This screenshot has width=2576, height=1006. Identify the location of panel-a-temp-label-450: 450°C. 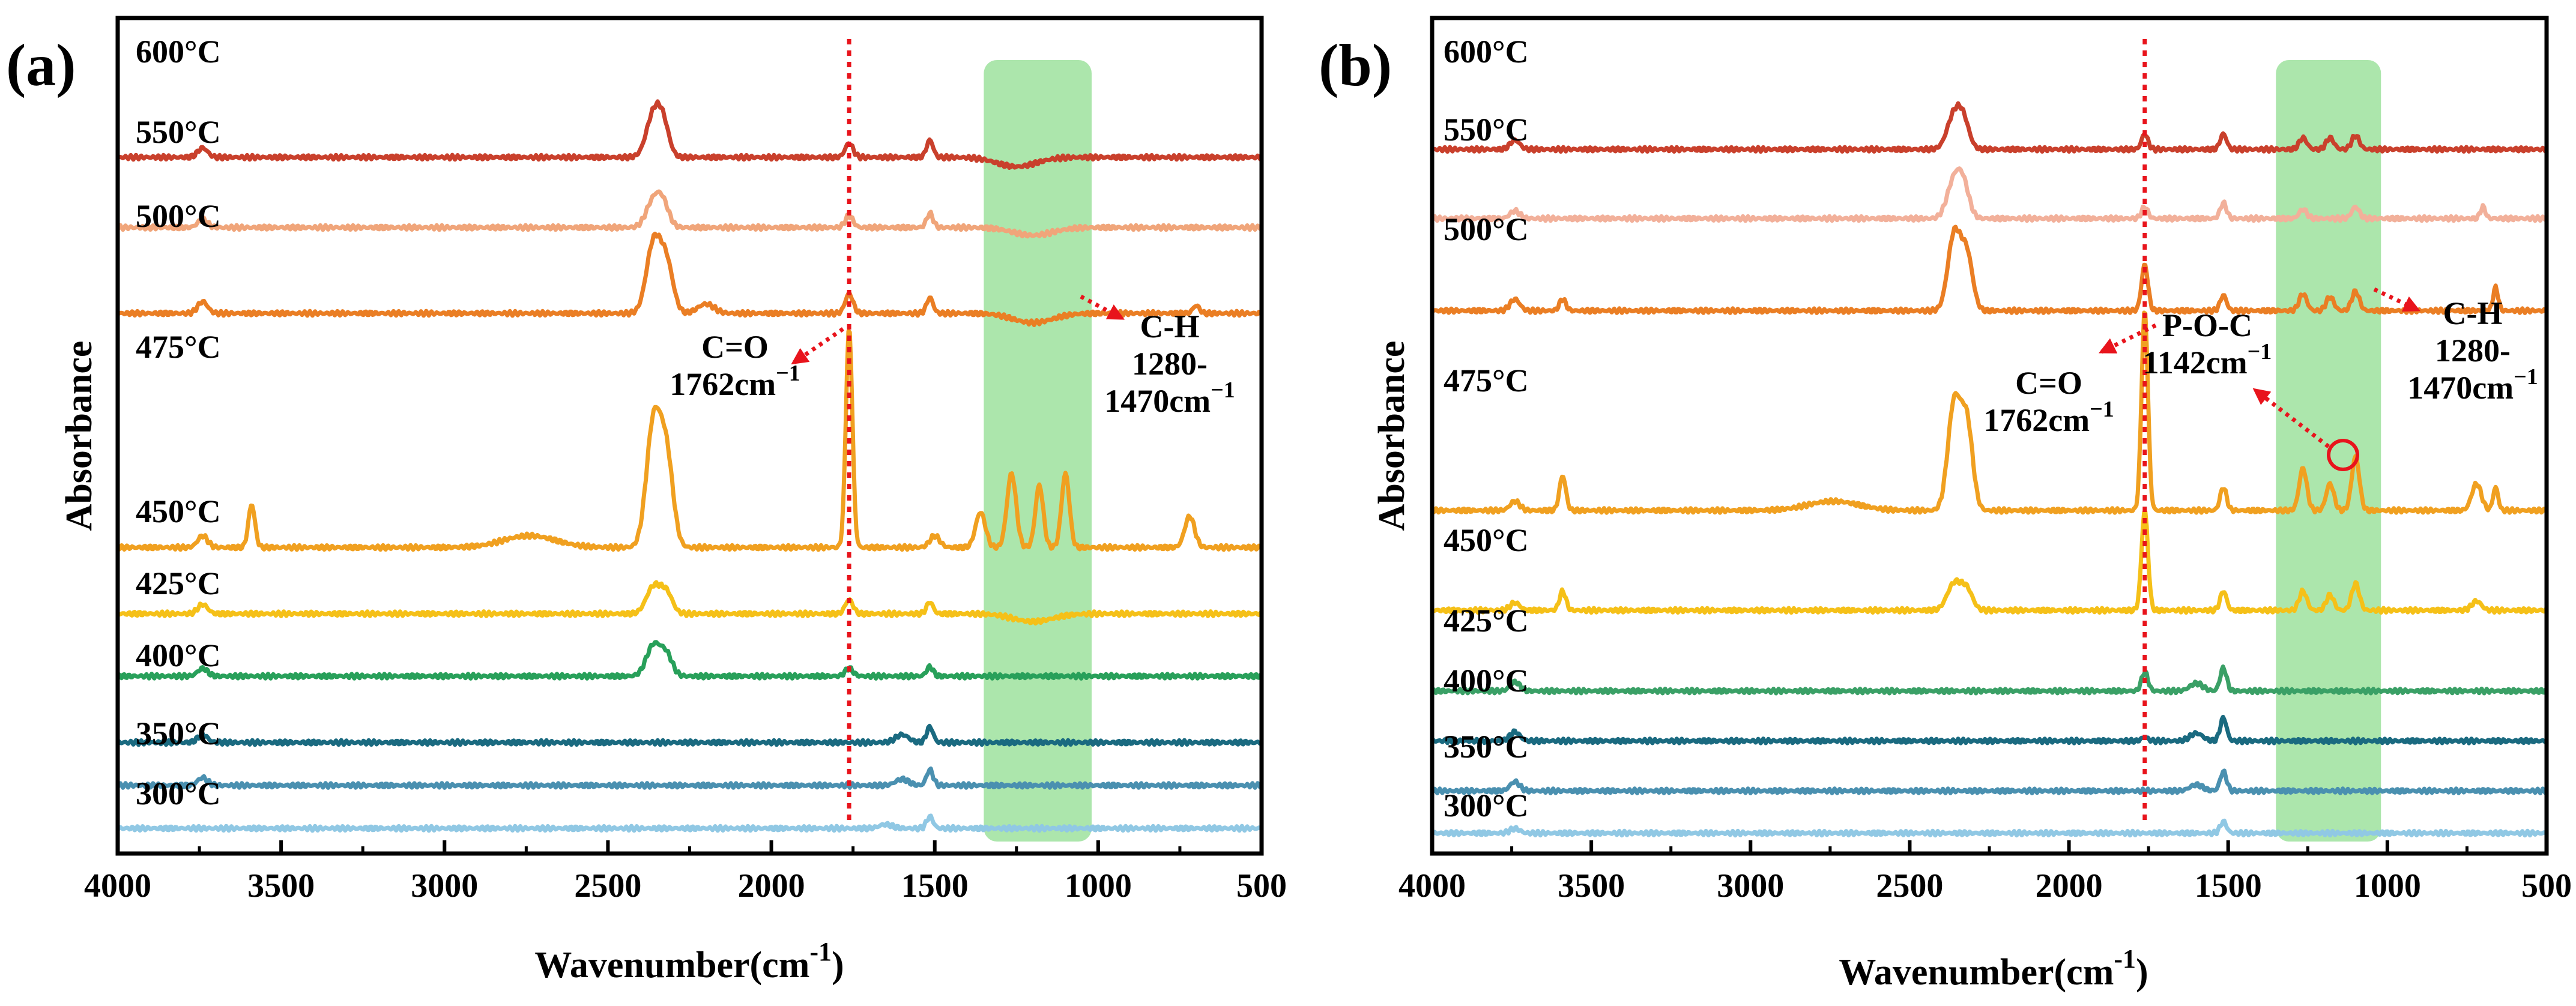
(178, 511).